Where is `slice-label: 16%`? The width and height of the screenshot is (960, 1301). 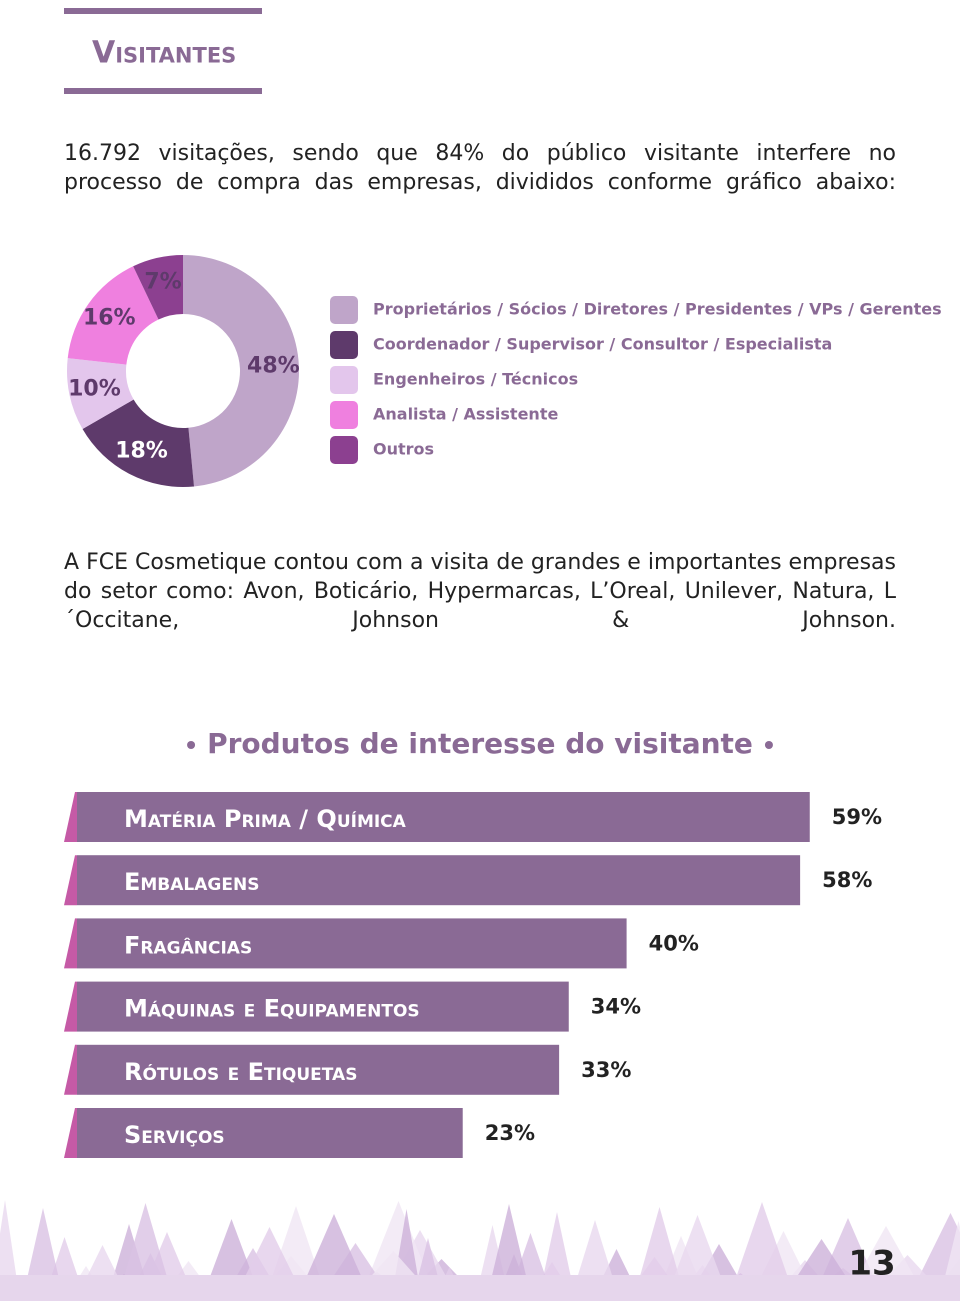 slice-label: 16% is located at coordinates (109, 318).